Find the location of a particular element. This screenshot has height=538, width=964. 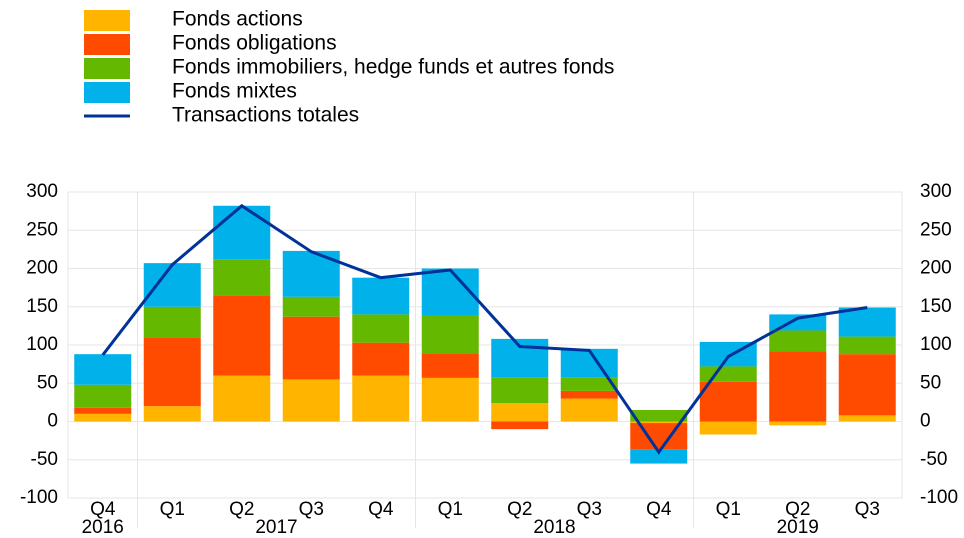

y2-tick-label: -50 is located at coordinates (933, 459).